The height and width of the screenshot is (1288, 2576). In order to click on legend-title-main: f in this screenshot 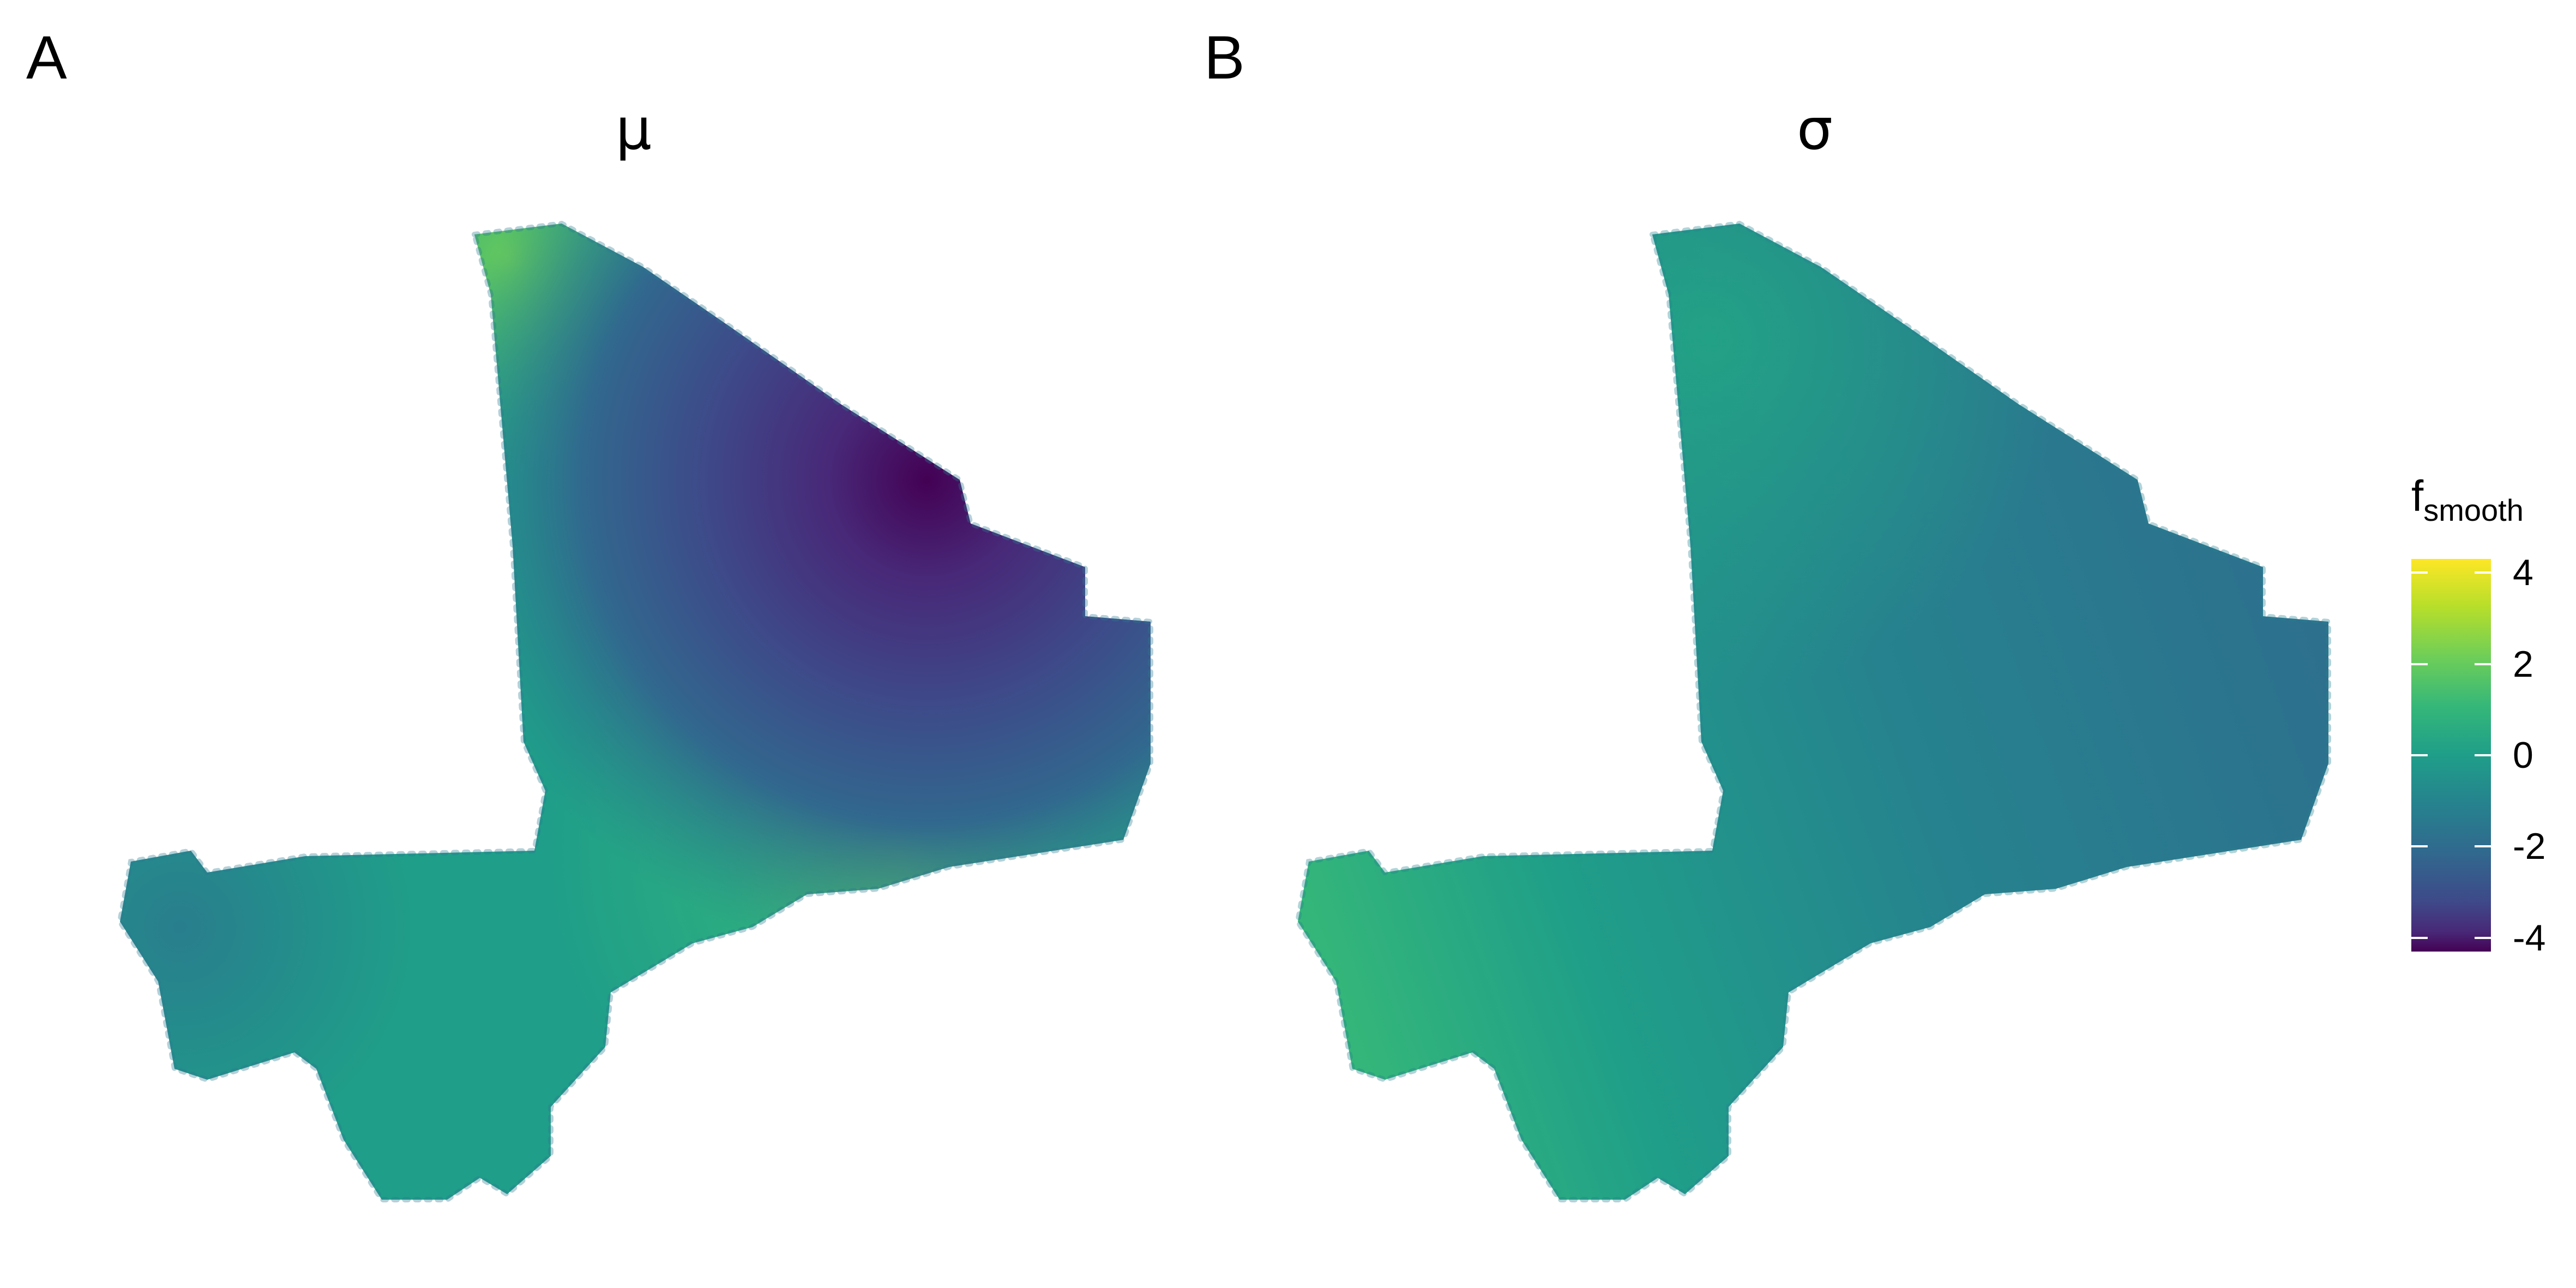, I will do `click(2417, 496)`.